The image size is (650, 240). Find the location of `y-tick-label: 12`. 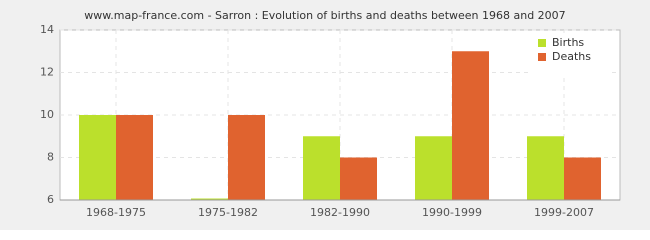

y-tick-label: 12 is located at coordinates (47, 72).